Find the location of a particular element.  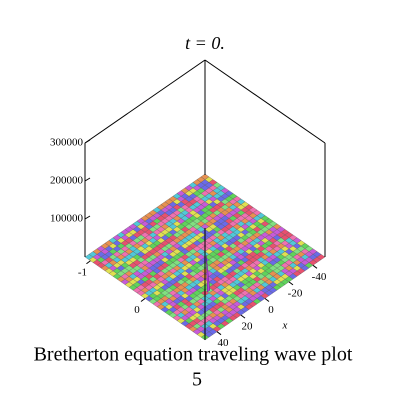

z-tick-label: 200000 is located at coordinates (67, 181).